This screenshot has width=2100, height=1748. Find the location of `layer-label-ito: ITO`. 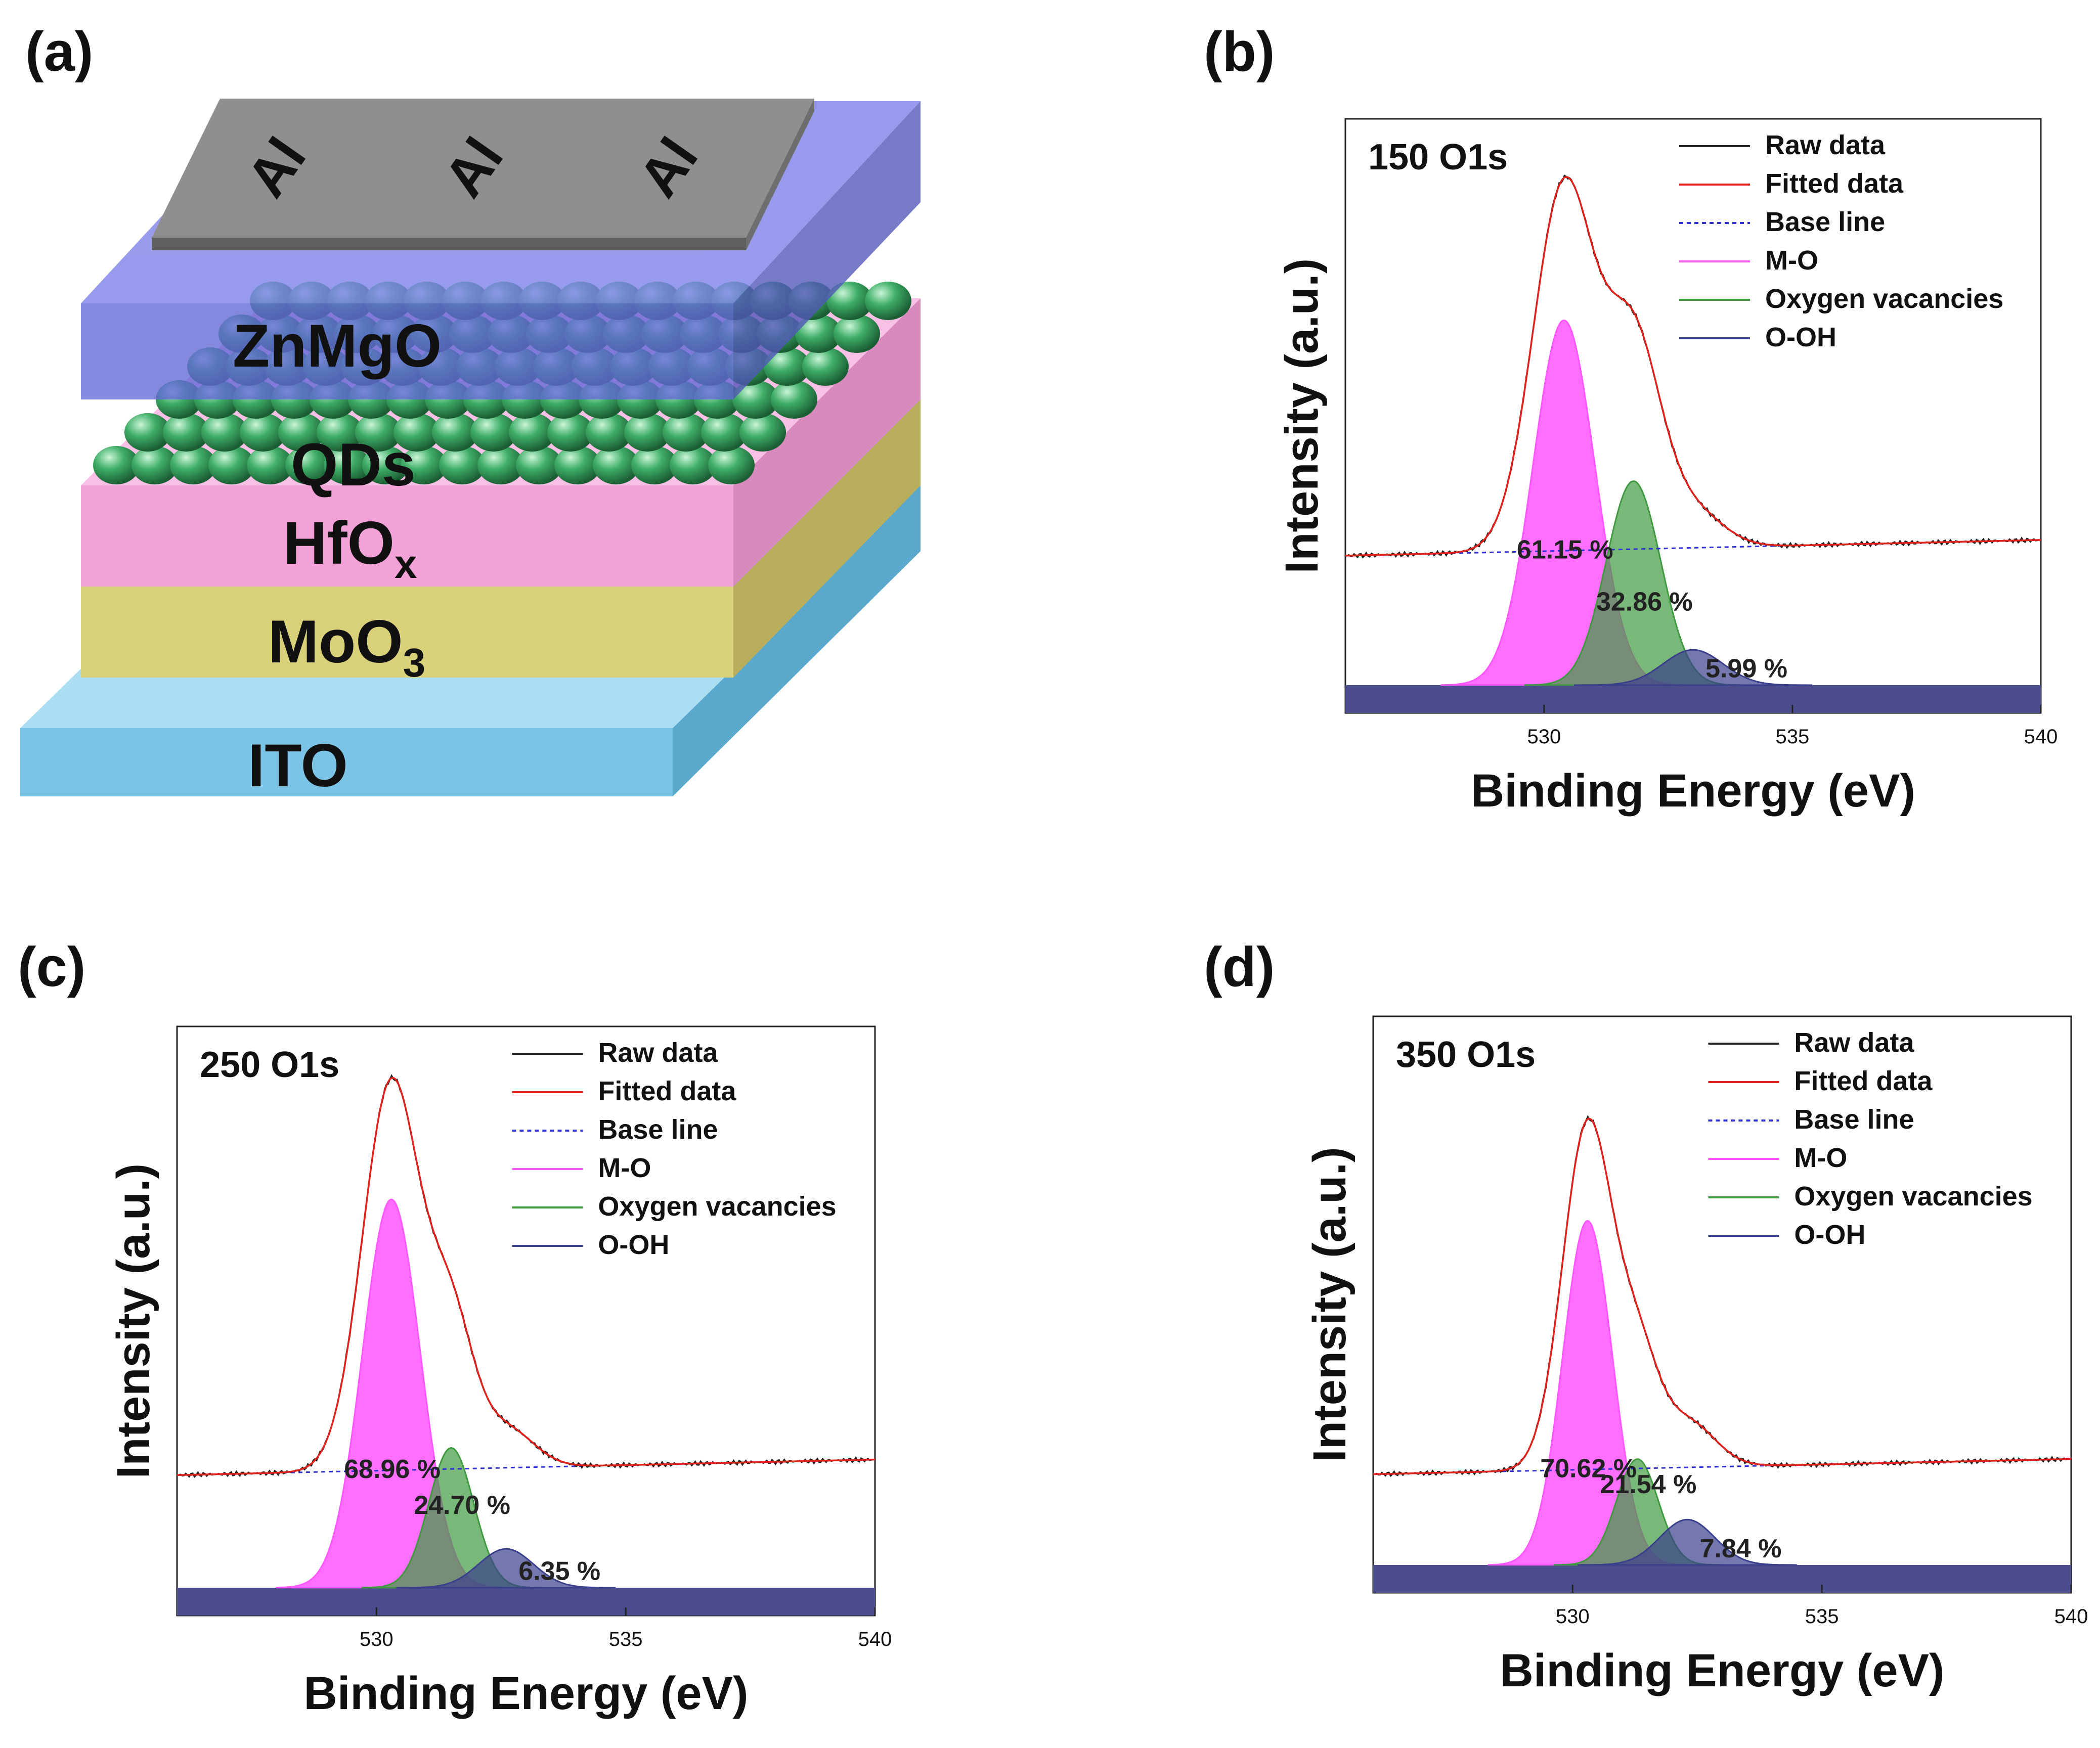

layer-label-ito: ITO is located at coordinates (298, 765).